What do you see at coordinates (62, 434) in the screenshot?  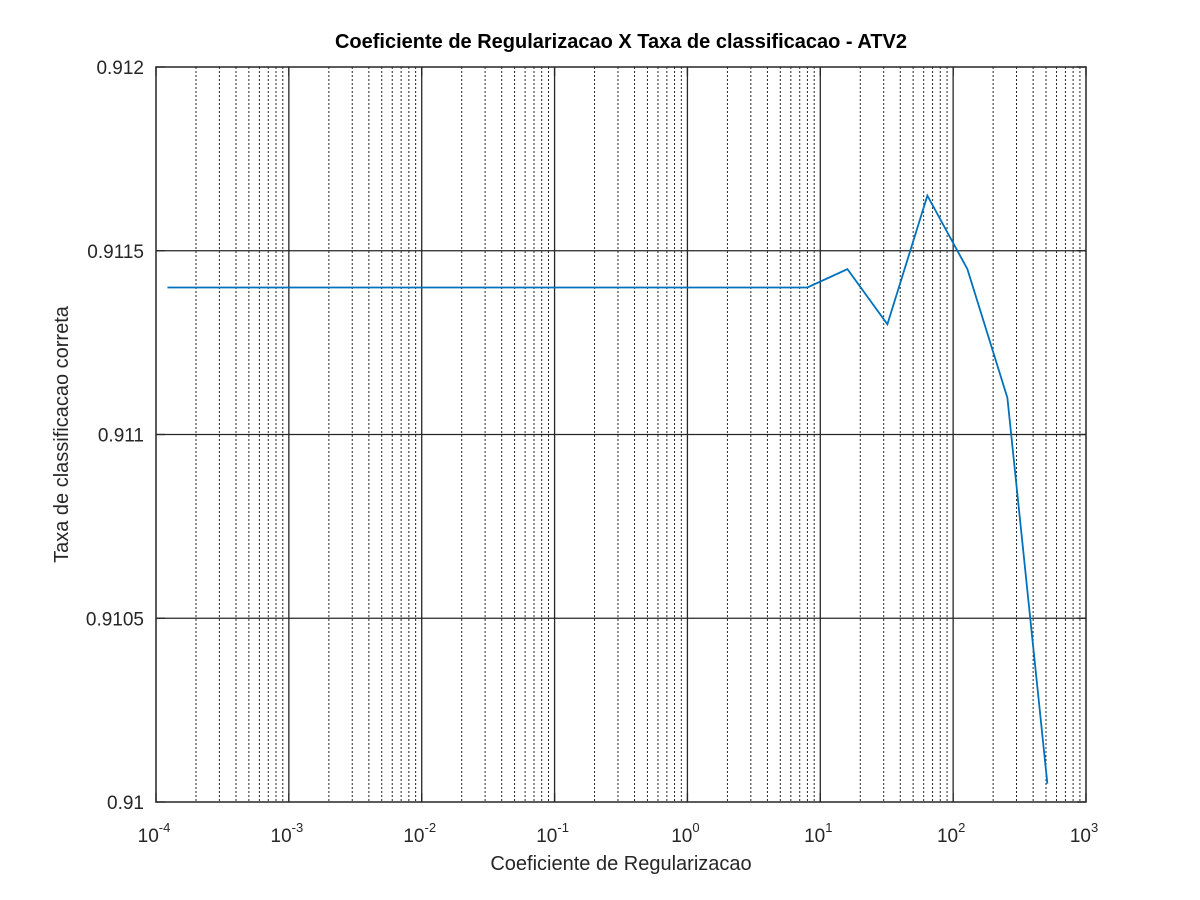 I see `y-axis-label: Taxa de classificacao correta` at bounding box center [62, 434].